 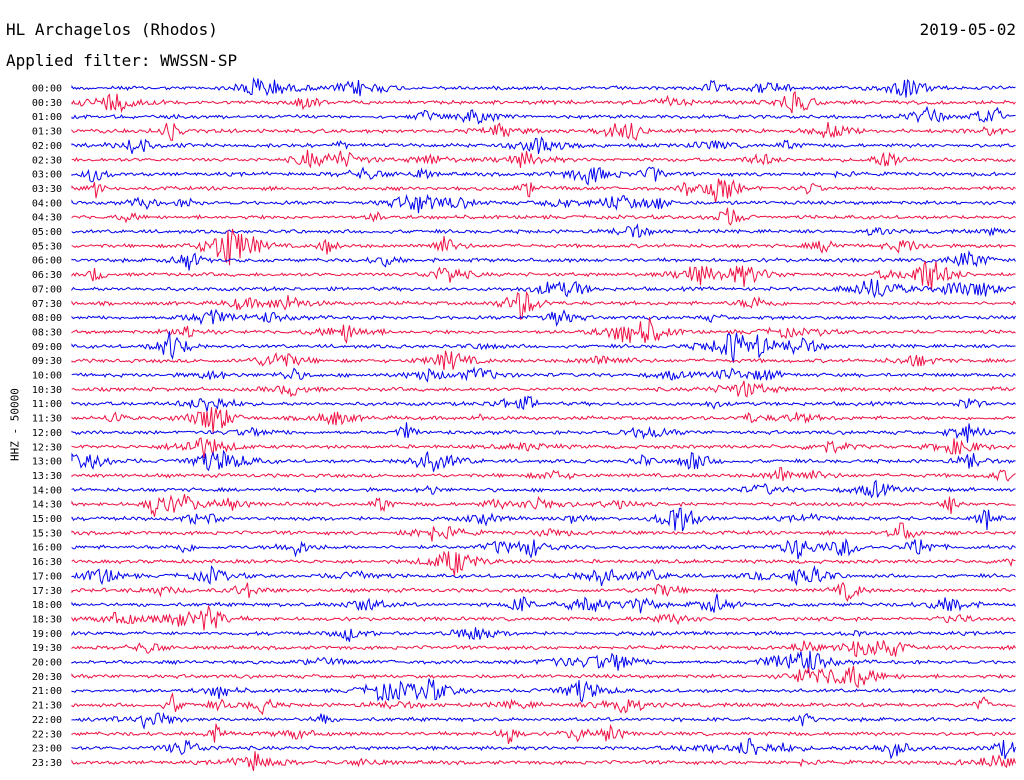 What do you see at coordinates (47, 505) in the screenshot?
I see `row-time-label: 14:30` at bounding box center [47, 505].